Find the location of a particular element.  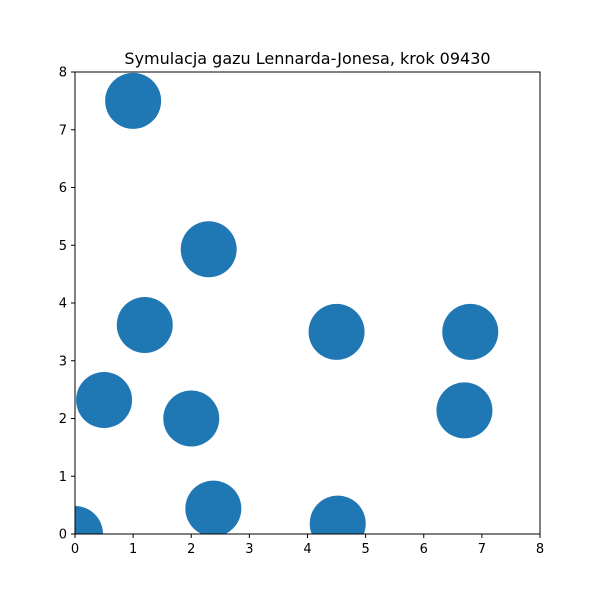

x-tick-label: 6 is located at coordinates (424, 549).